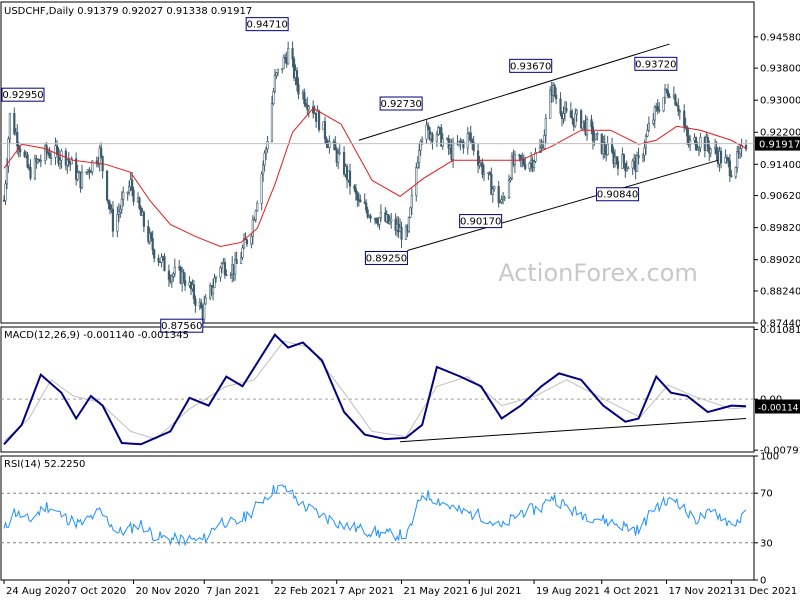  I want to click on x-tick-label: 31 Dec 2021, so click(765, 591).